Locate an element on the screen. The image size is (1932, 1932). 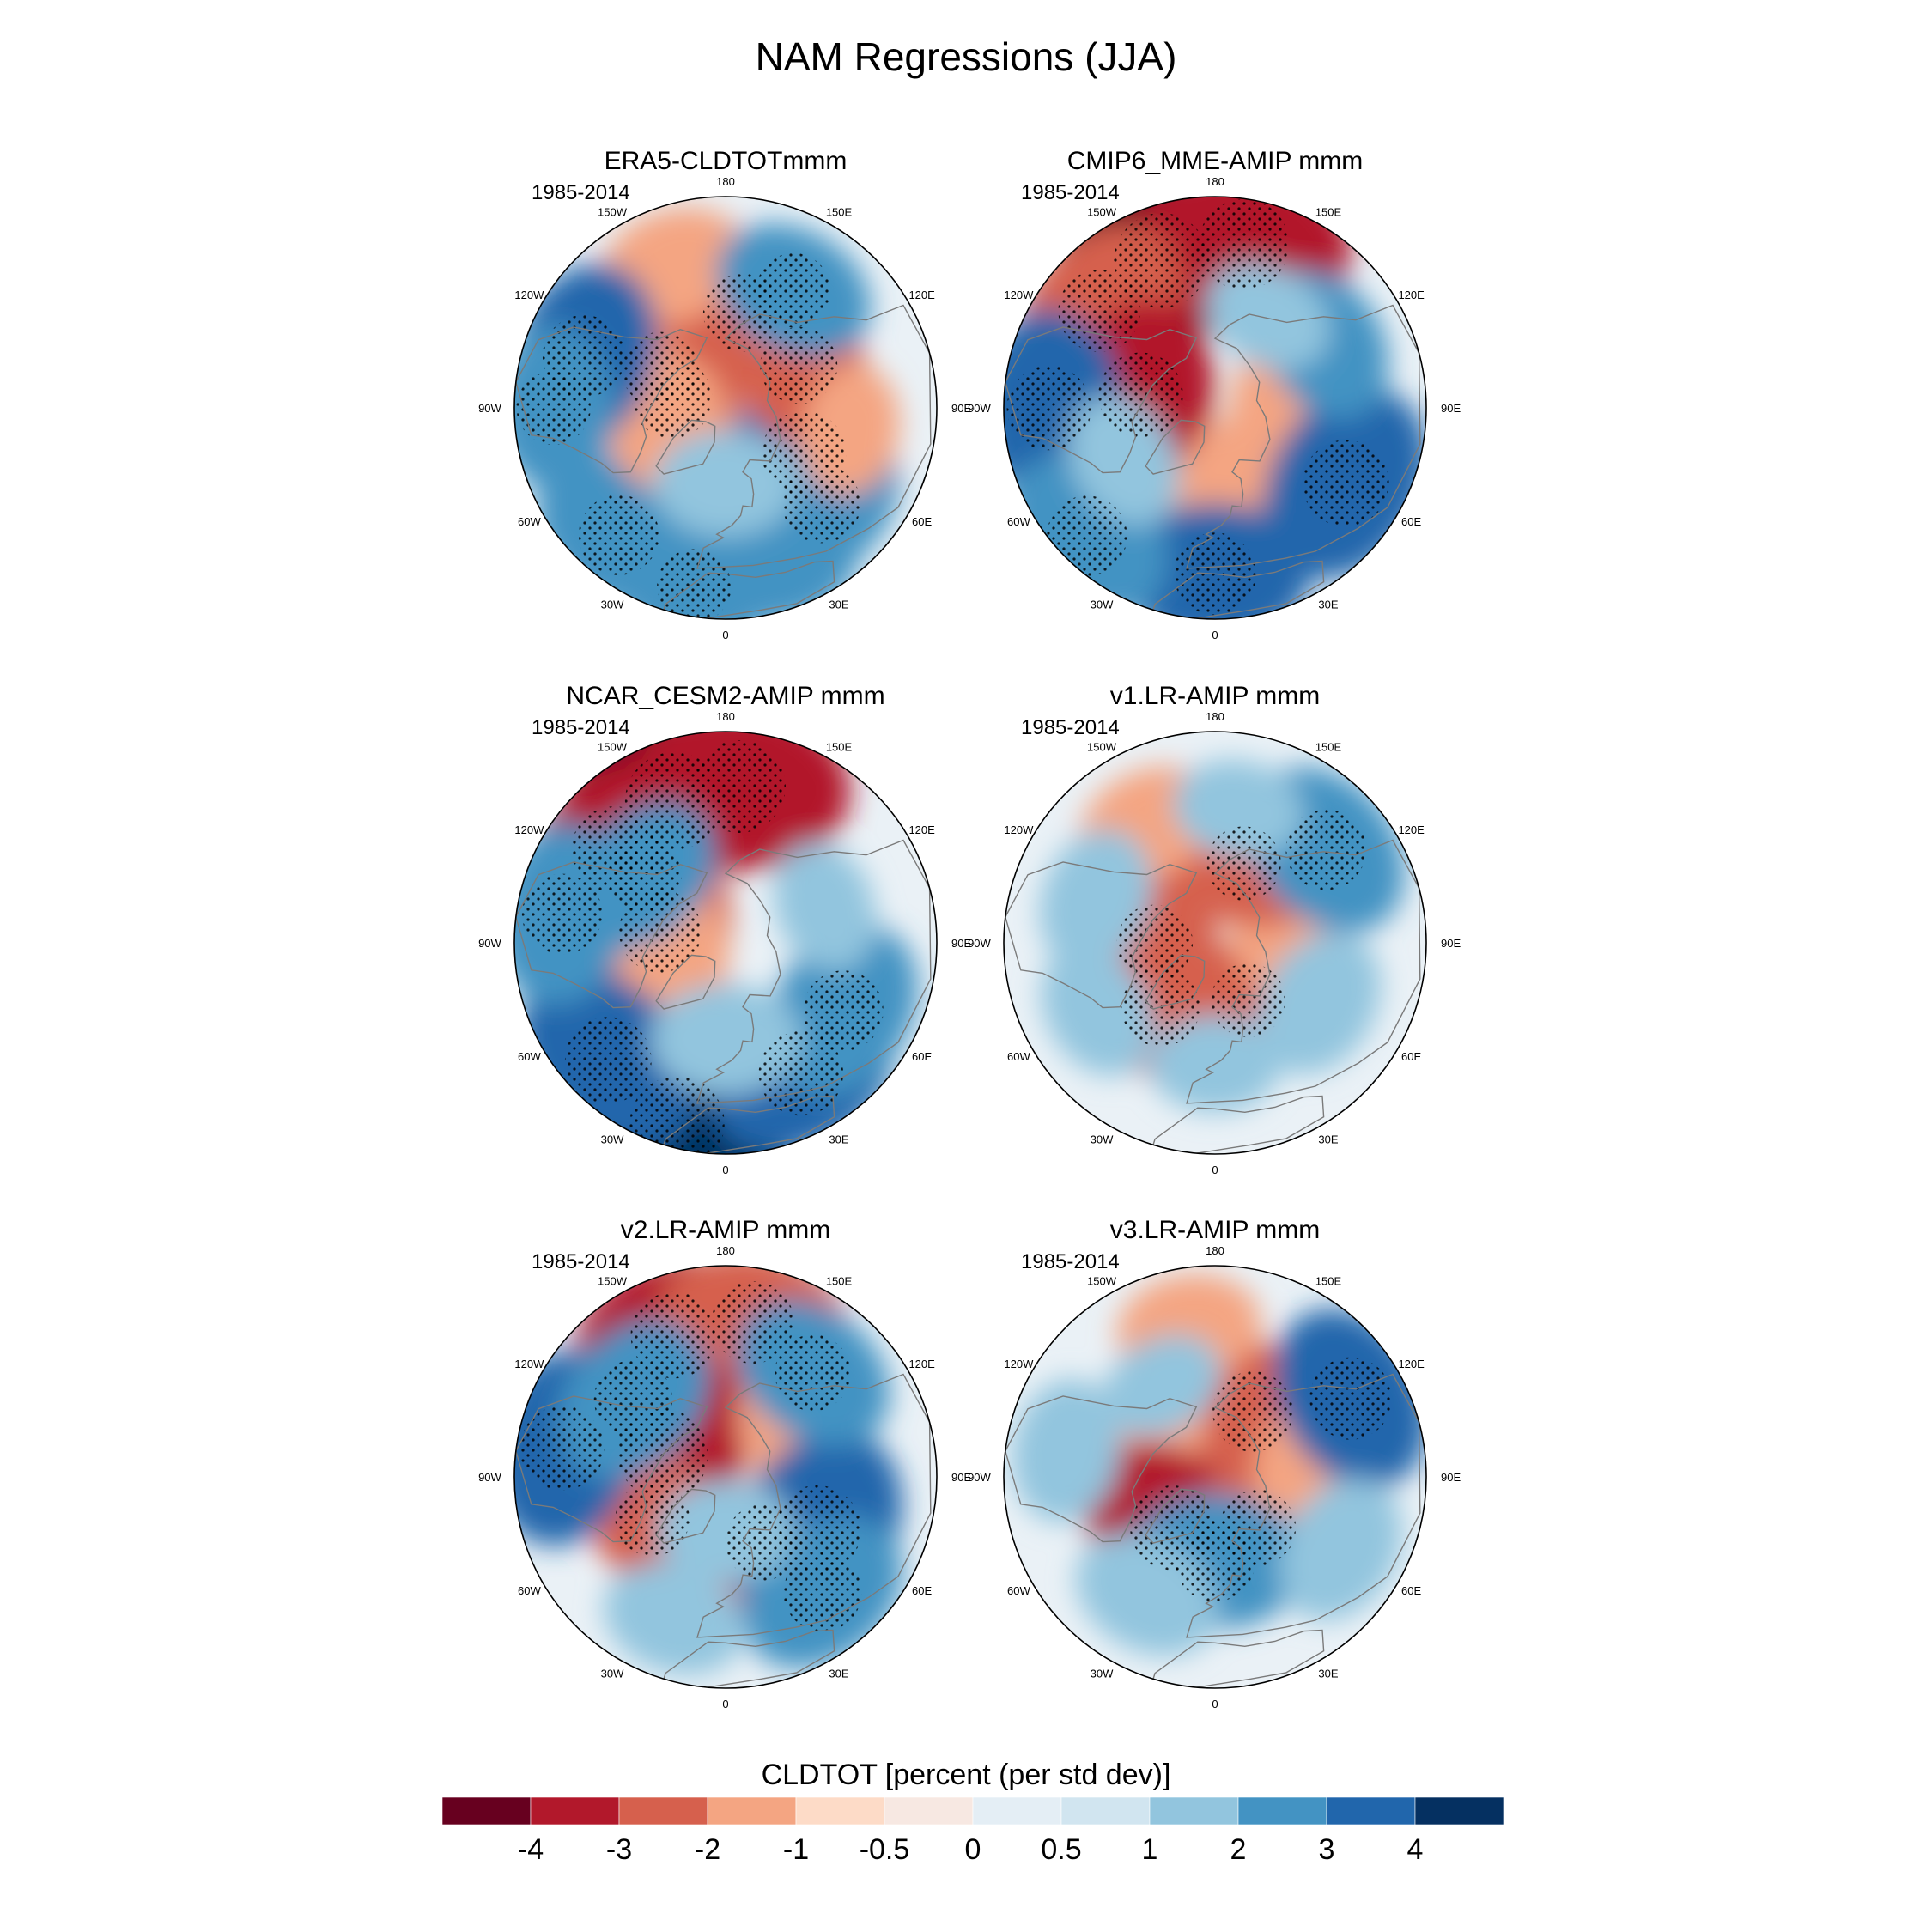
colorbar-tick-label: -1 is located at coordinates (796, 1850).